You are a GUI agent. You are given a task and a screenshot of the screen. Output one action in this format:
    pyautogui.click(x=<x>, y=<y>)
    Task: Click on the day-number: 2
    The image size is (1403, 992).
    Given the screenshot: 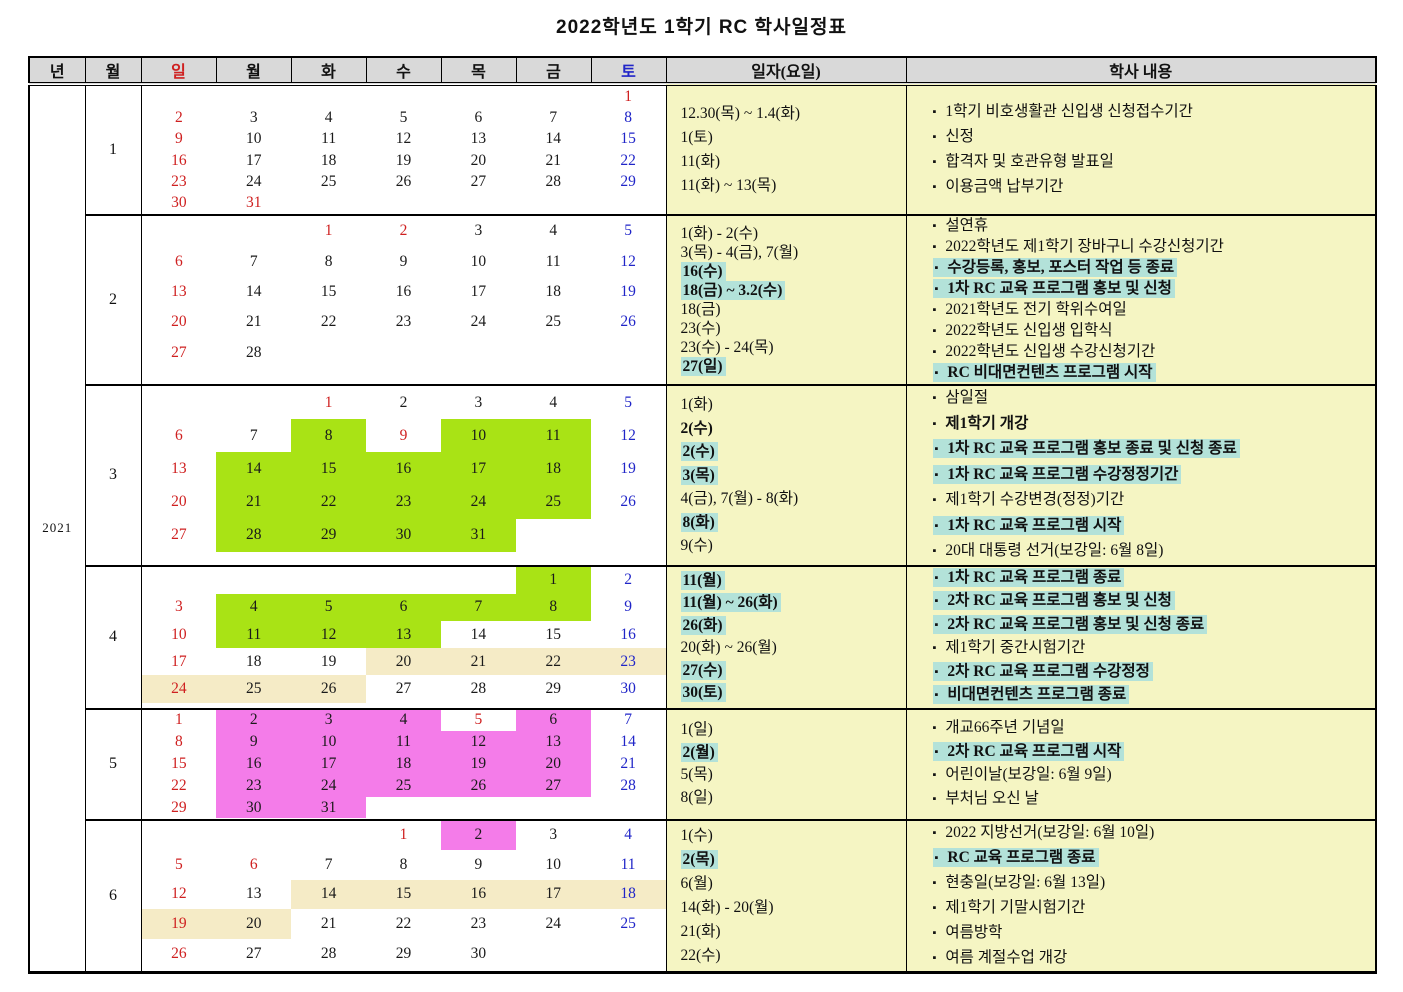 What is the action you would take?
    pyautogui.click(x=403, y=402)
    